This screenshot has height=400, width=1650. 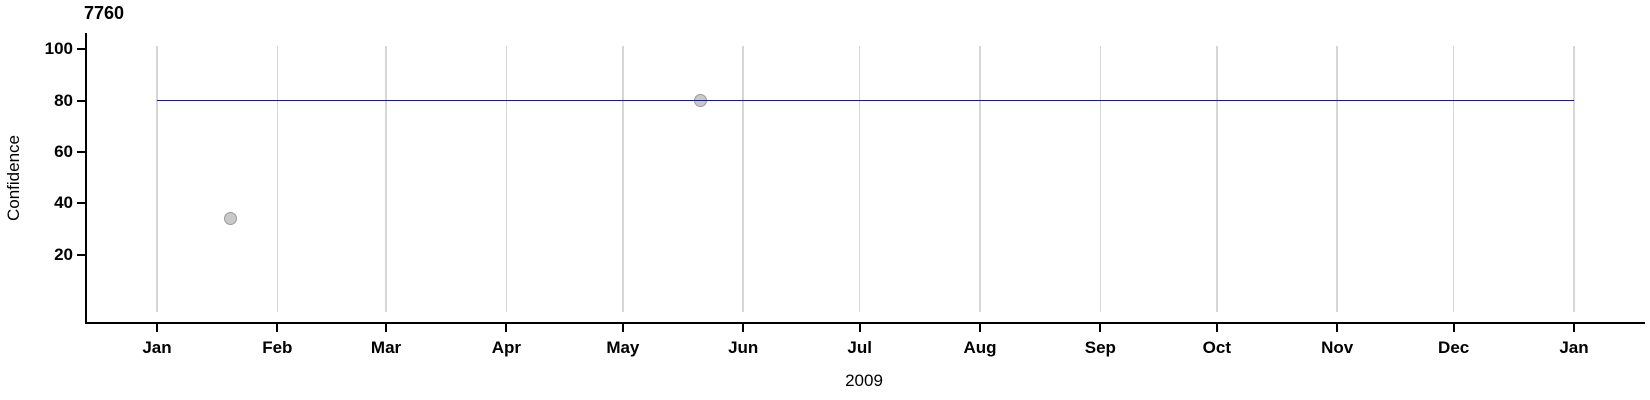 I want to click on x-tick-label: Sep, so click(x=1100, y=347).